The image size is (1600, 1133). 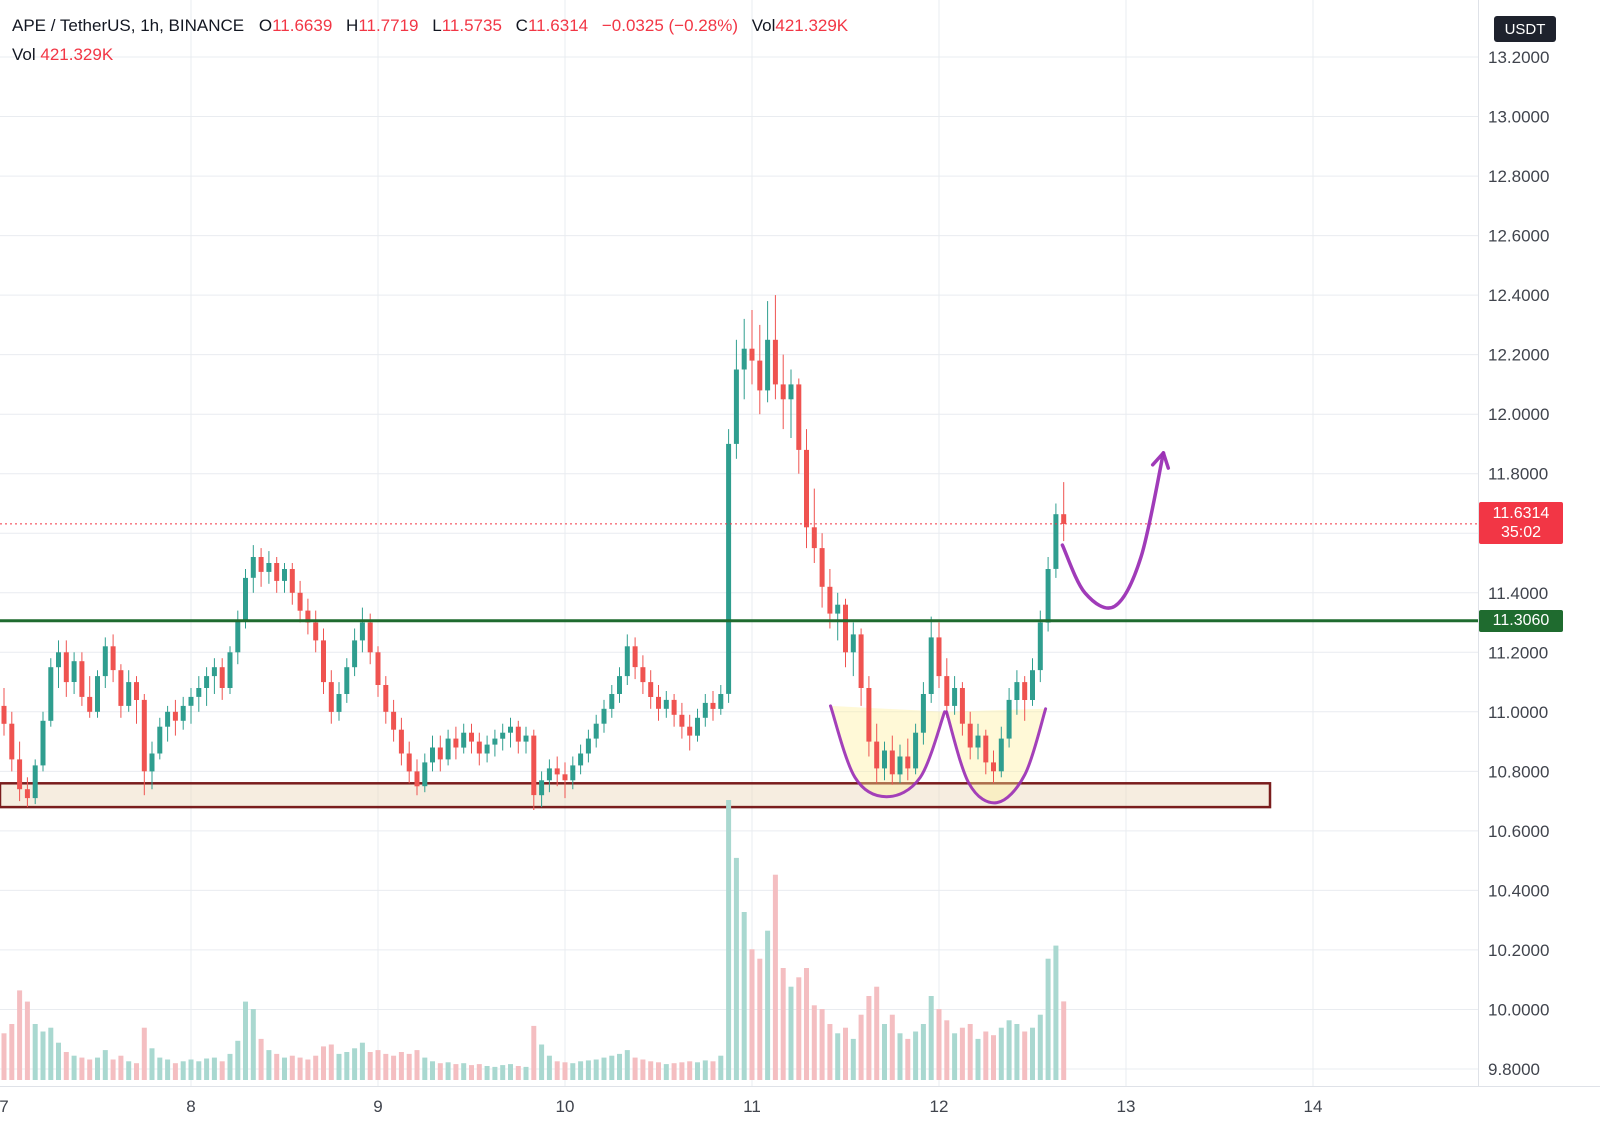 I want to click on price-tick-label: 12.2000, so click(x=1518, y=355).